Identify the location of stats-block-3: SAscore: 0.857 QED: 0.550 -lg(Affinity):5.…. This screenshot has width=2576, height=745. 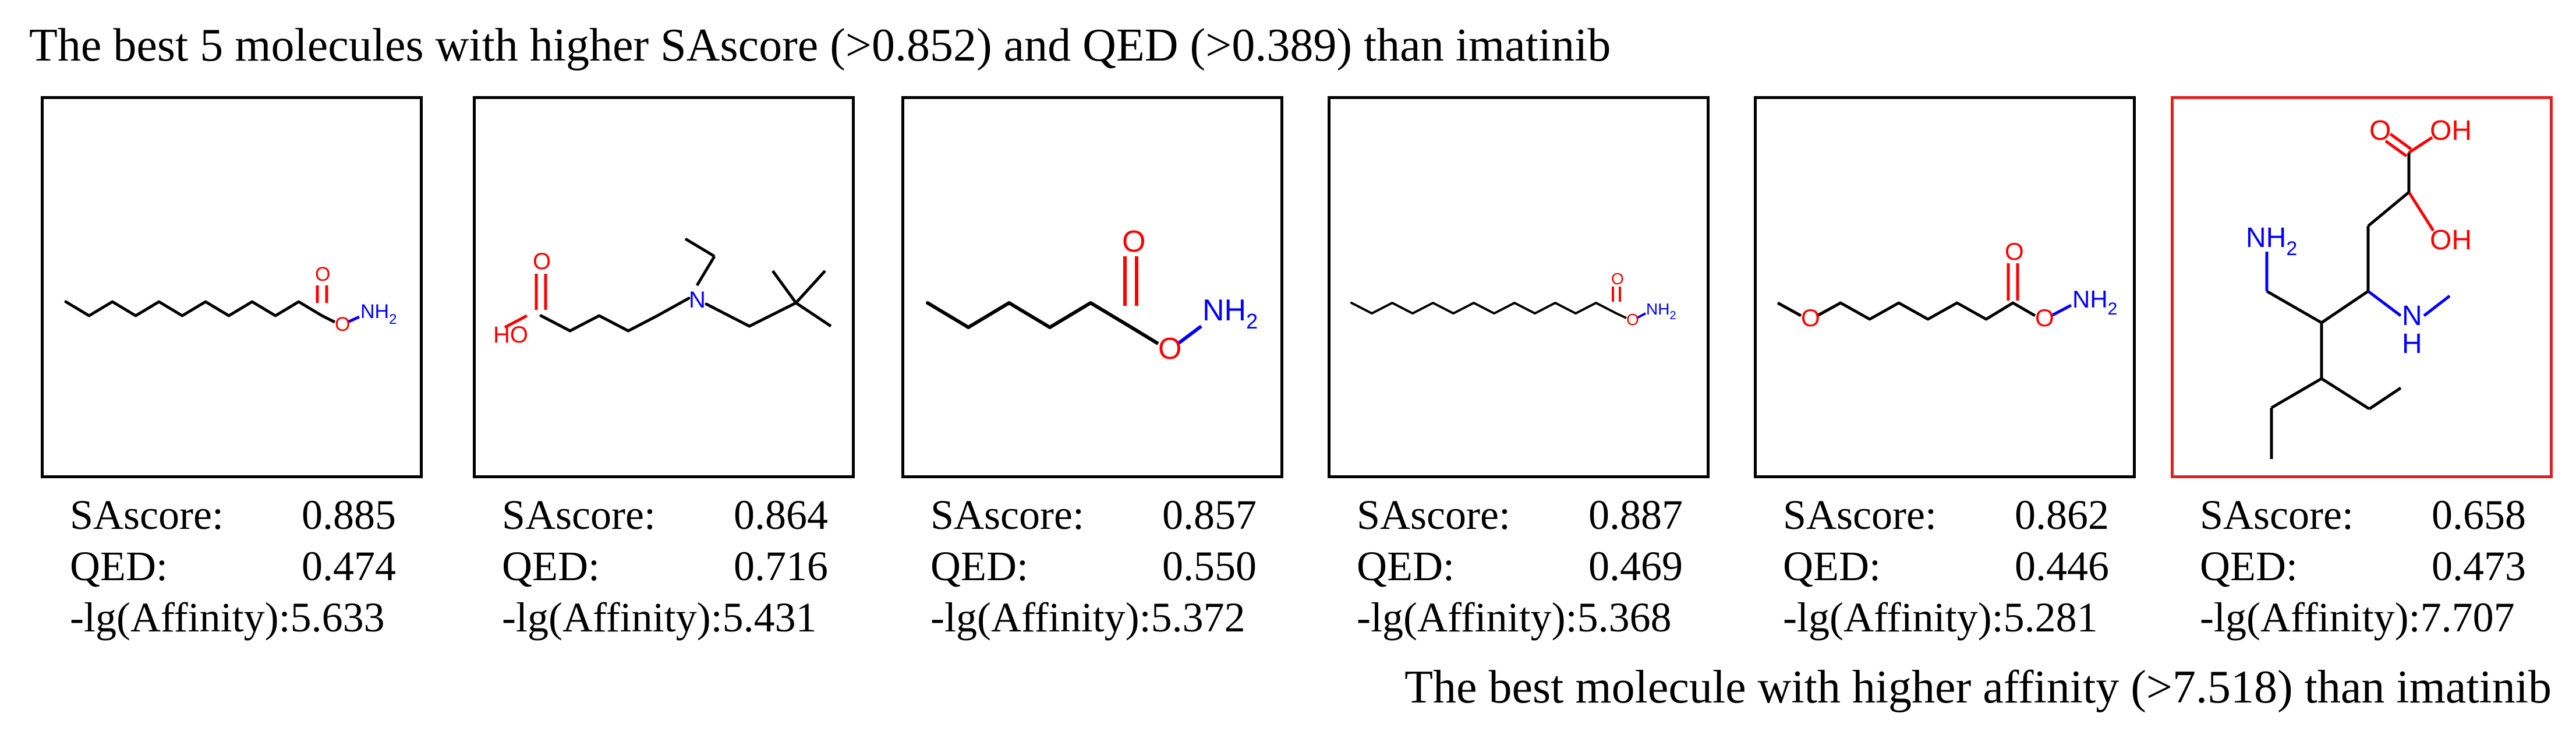
(1093, 566).